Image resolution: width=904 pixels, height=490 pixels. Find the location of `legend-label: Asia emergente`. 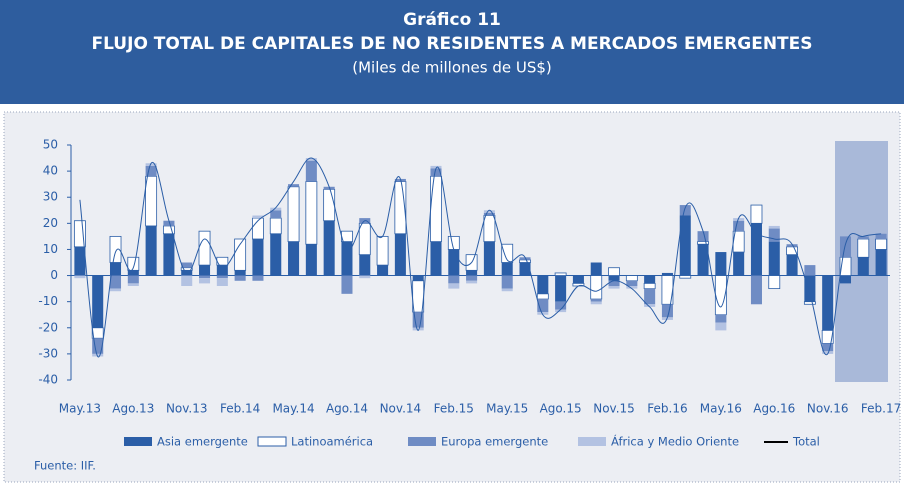

legend-label: Asia emergente is located at coordinates (202, 442).